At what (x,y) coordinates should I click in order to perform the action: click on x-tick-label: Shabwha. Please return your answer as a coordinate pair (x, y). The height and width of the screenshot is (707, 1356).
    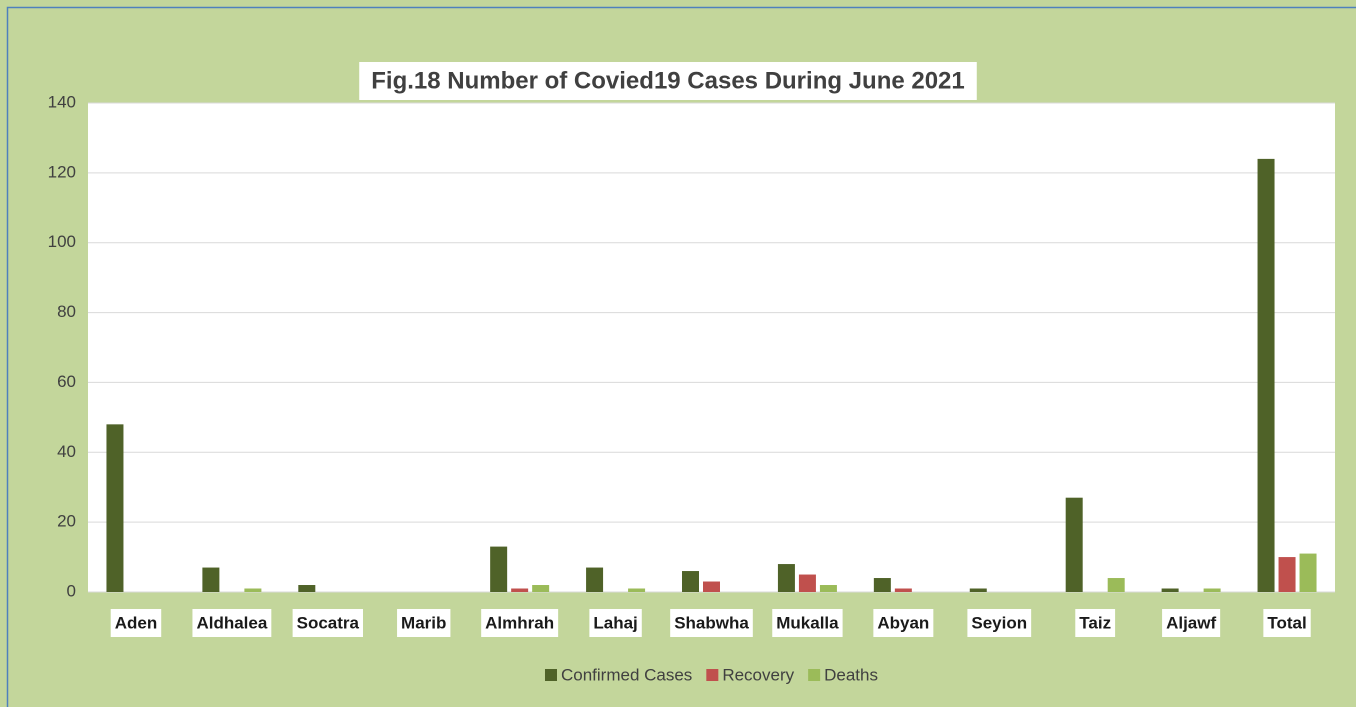
    Looking at the image, I should click on (711, 622).